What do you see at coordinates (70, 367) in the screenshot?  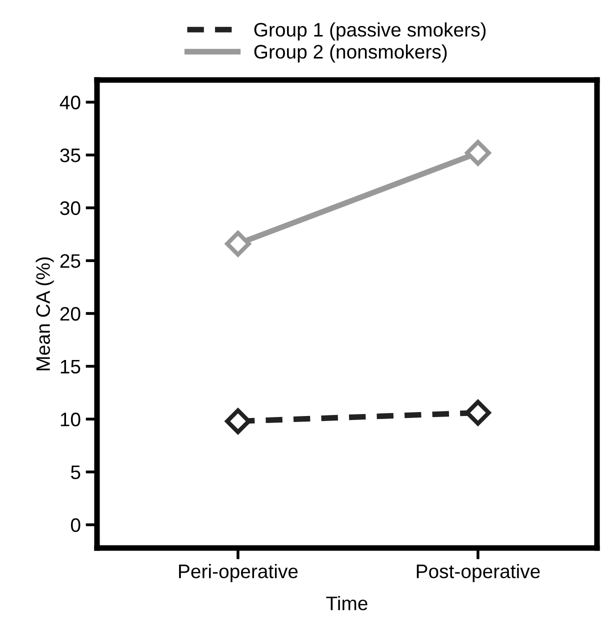 I see `y-tick-label: 15` at bounding box center [70, 367].